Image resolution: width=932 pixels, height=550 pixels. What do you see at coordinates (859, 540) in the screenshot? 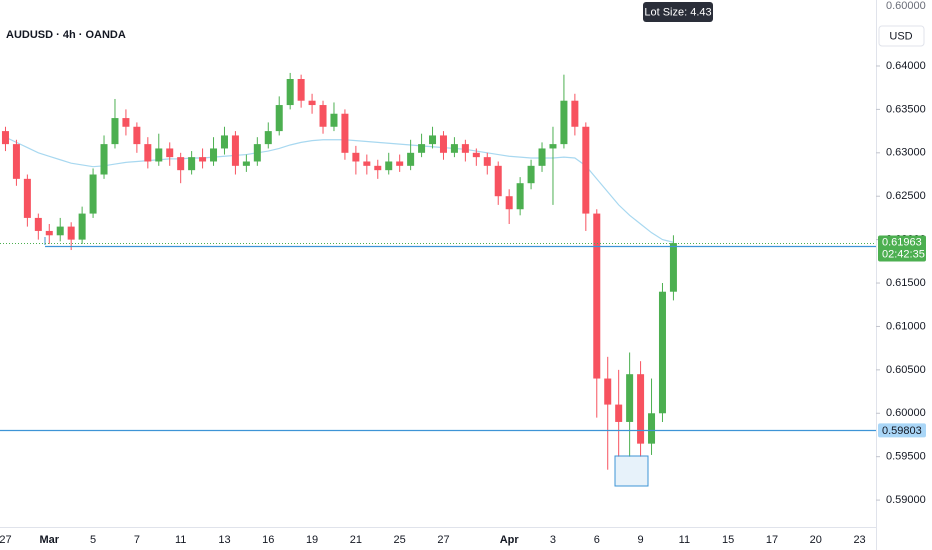
I see `x-tick-label: 23` at bounding box center [859, 540].